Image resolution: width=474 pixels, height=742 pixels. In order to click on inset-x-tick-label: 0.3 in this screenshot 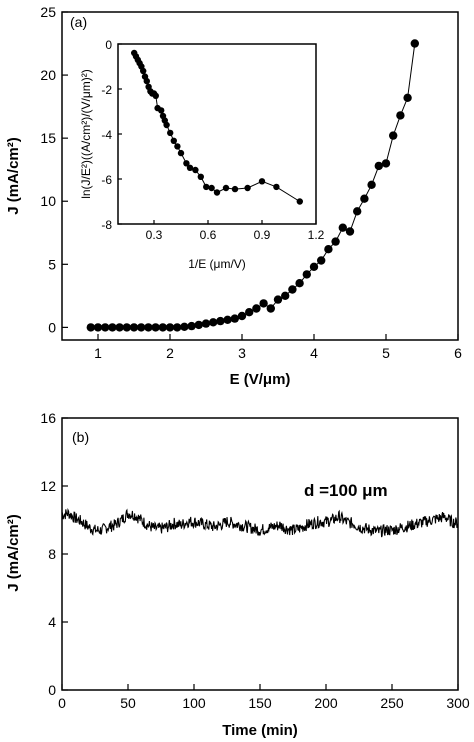, I will do `click(154, 235)`.